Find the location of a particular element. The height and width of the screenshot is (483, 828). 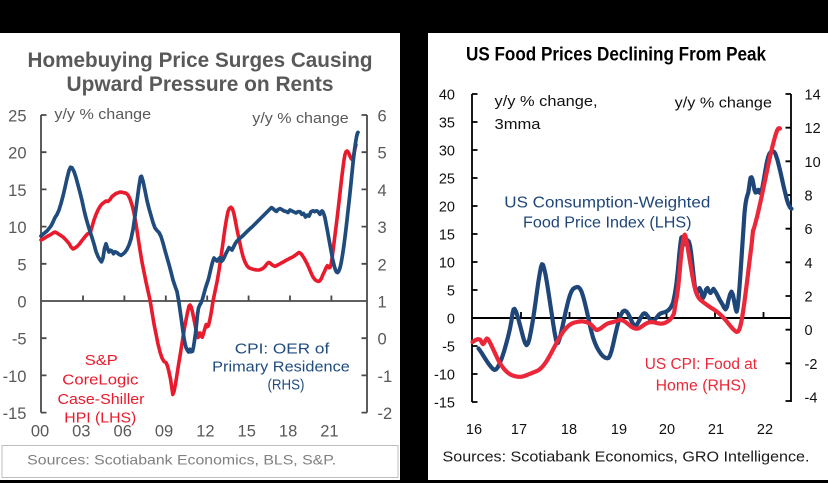

svg-text: -1 is located at coordinates (385, 377).